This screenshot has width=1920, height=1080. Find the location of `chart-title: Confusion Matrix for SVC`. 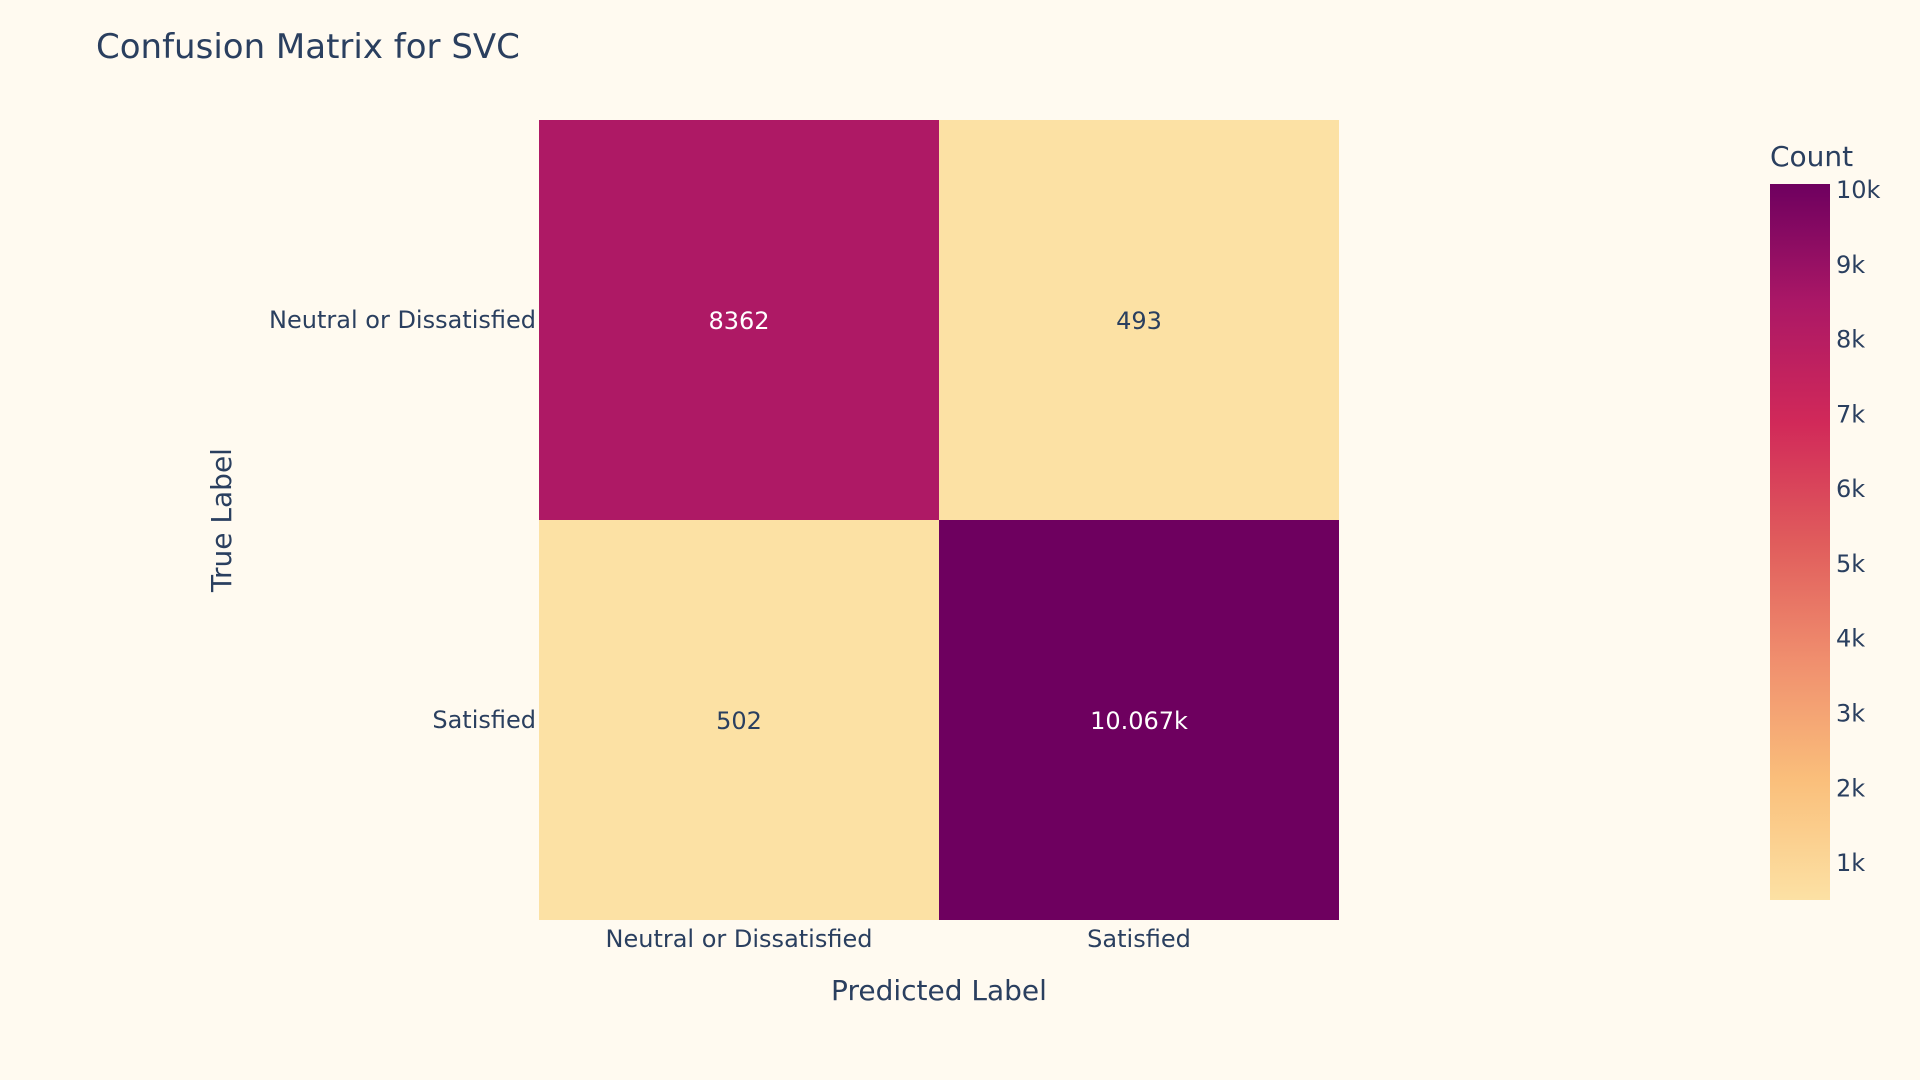

chart-title: Confusion Matrix for SVC is located at coordinates (308, 47).